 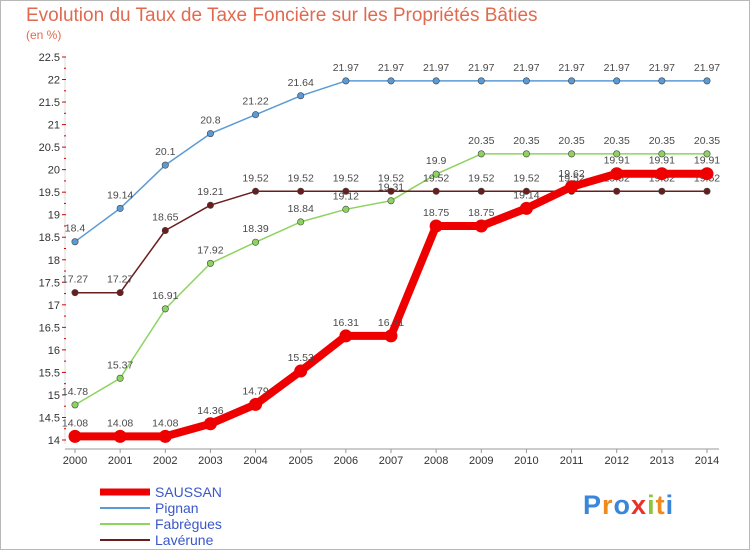 What do you see at coordinates (300, 461) in the screenshot?
I see `x-tick-label: 2005` at bounding box center [300, 461].